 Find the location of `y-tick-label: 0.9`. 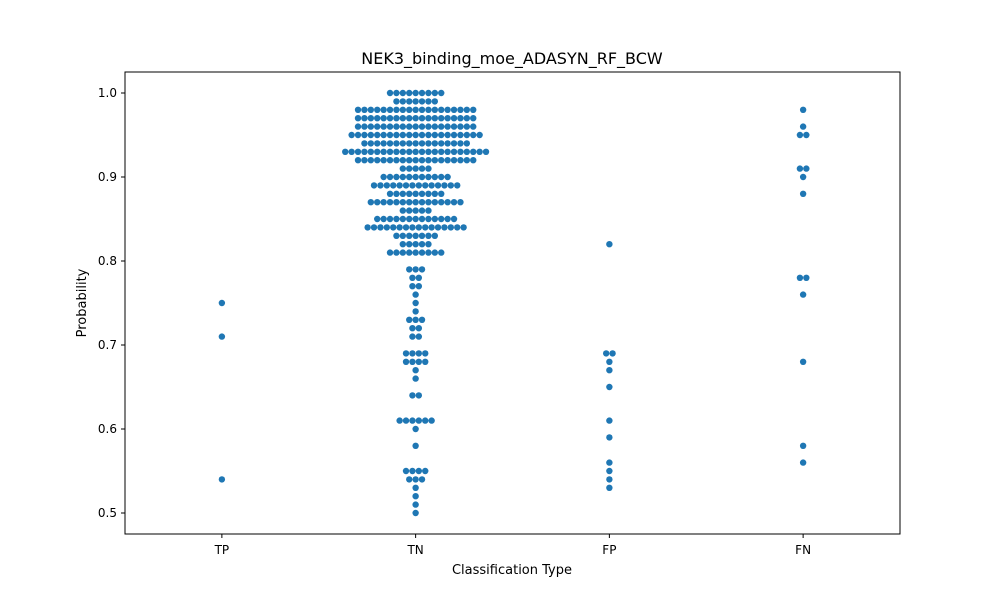

y-tick-label: 0.9 is located at coordinates (107, 177).